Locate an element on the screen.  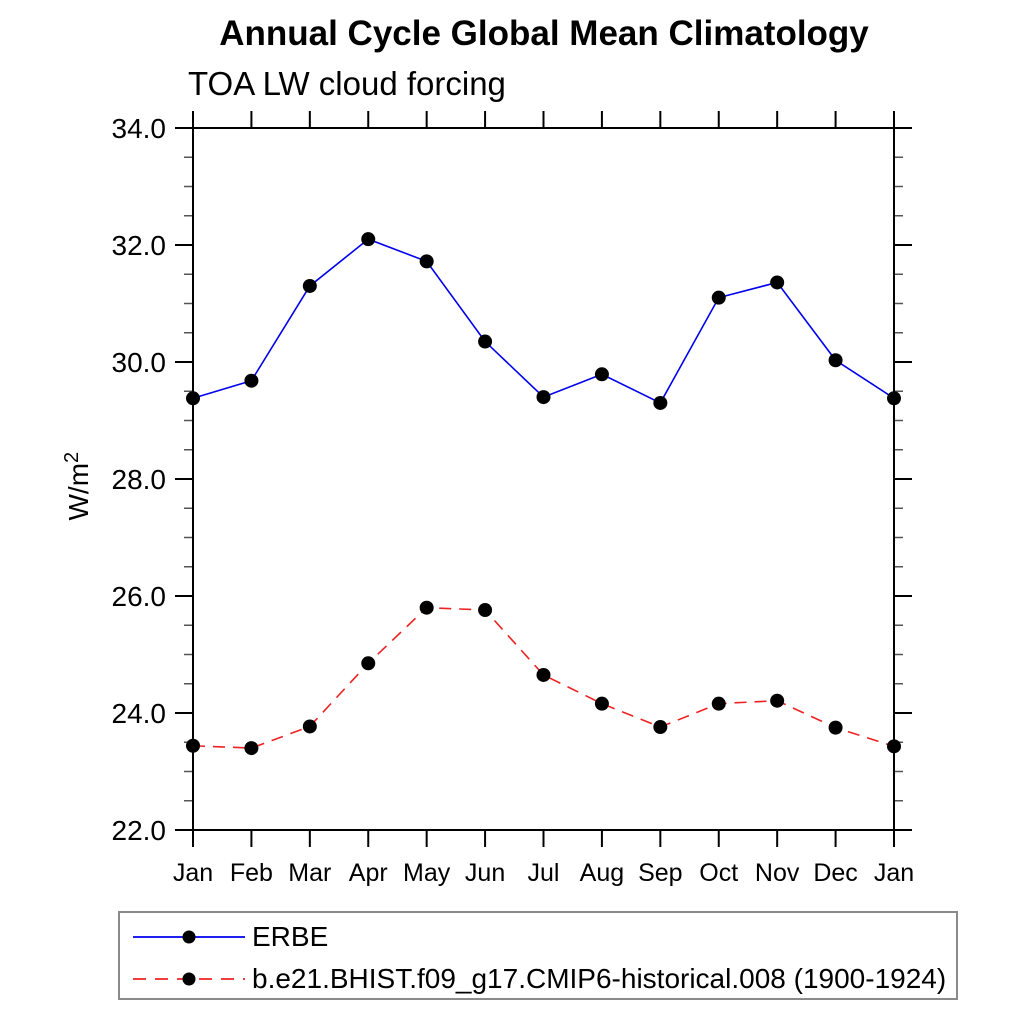
y-tick-label: 26.0 is located at coordinates (139, 596).